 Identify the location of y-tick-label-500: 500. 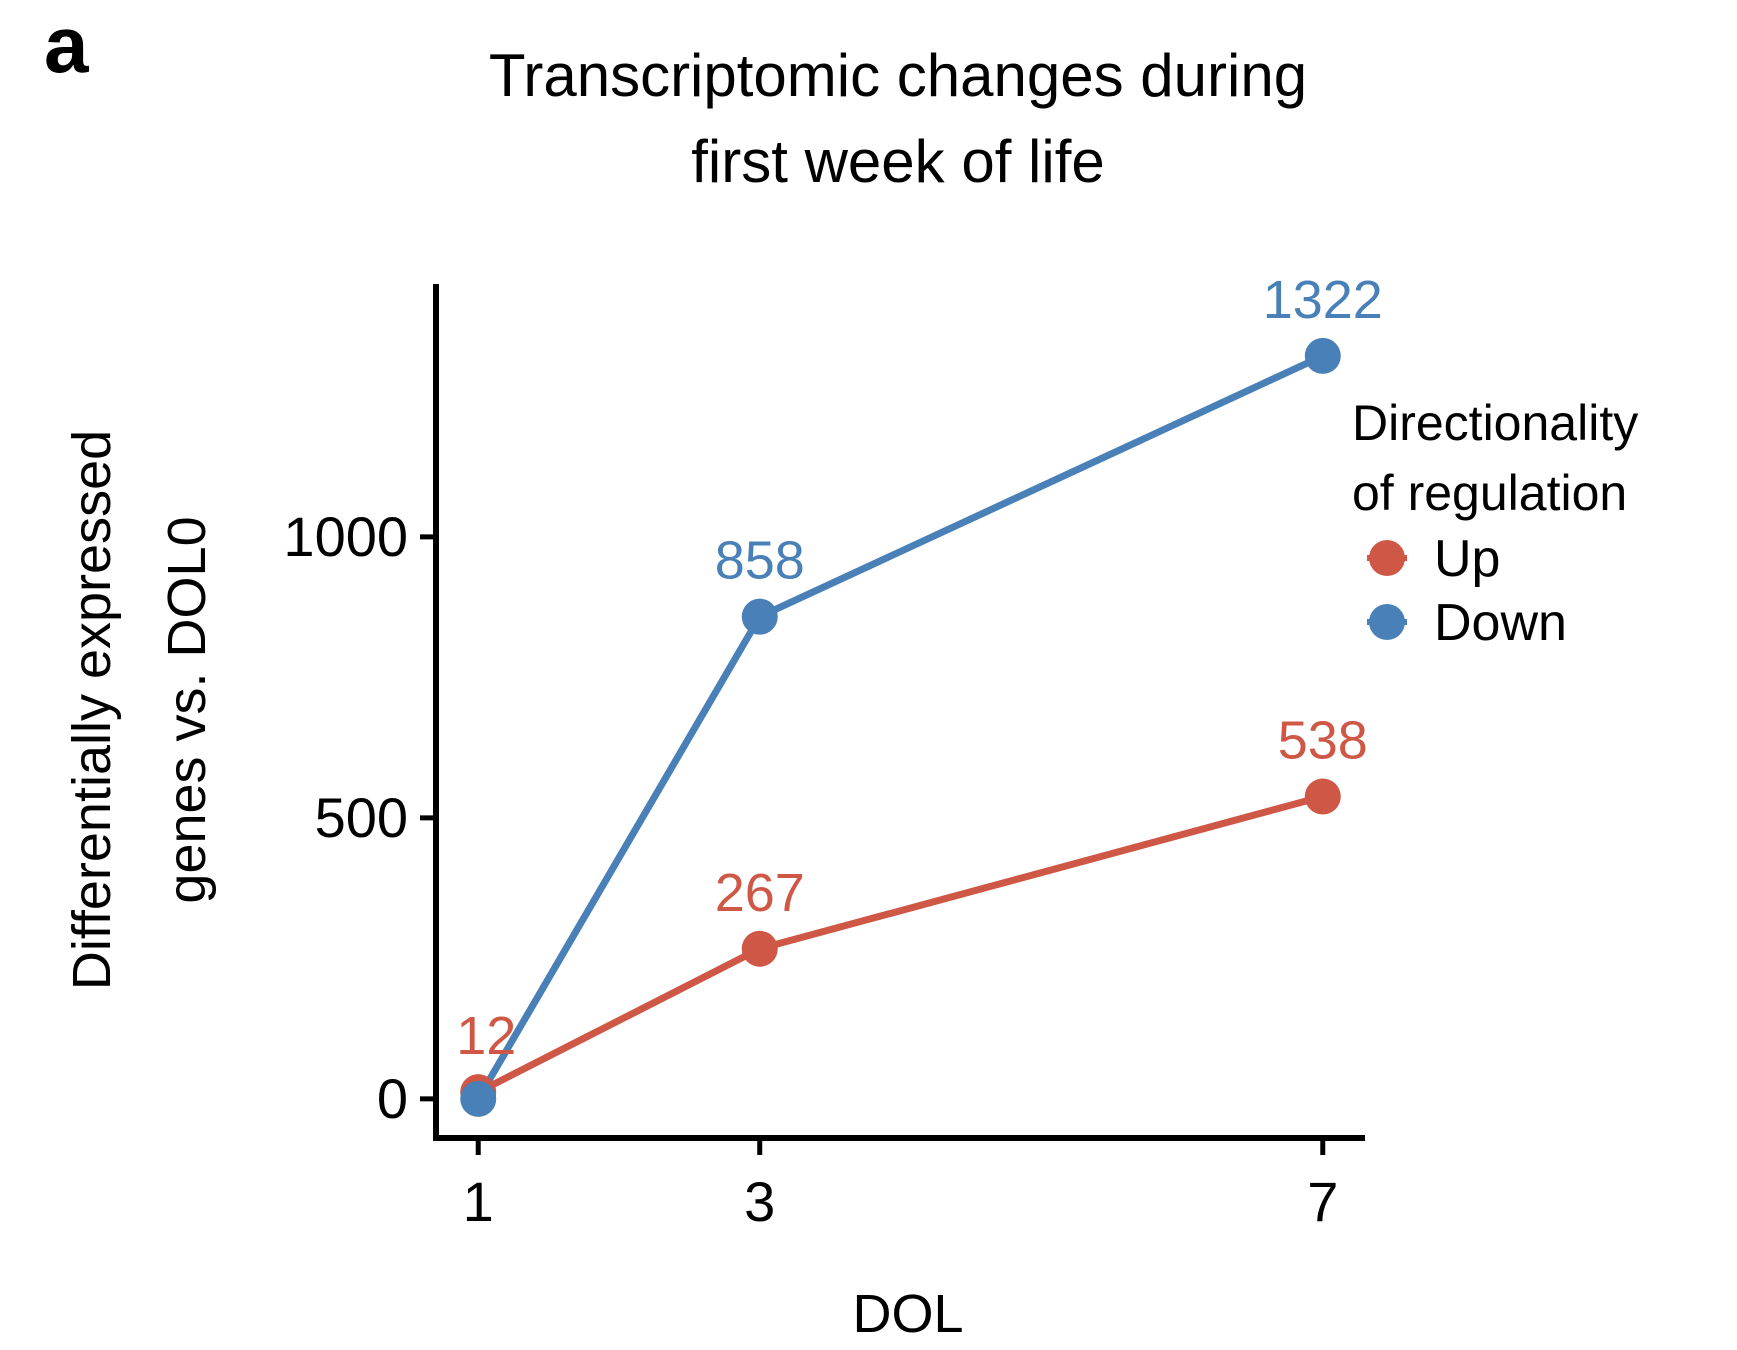
(361, 817).